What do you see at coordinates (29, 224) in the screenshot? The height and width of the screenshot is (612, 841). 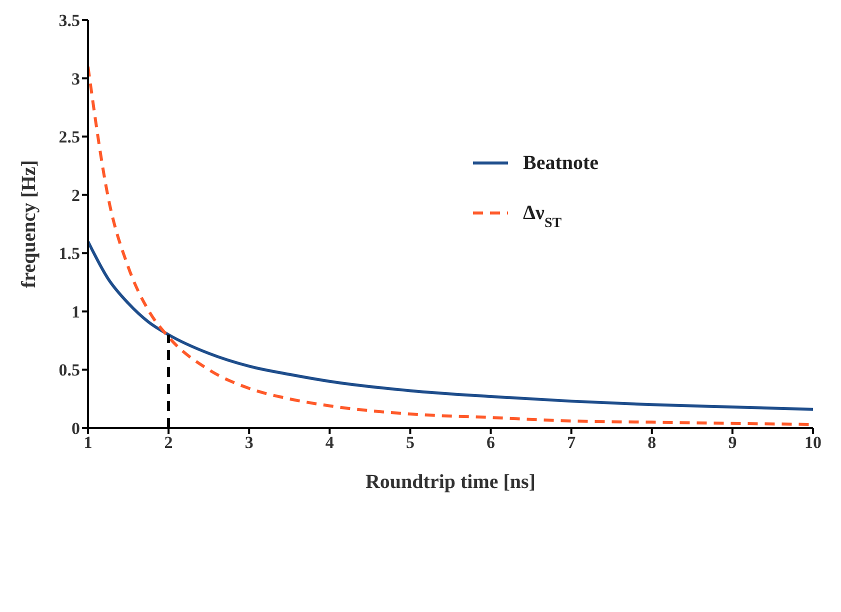 I see `y-axis-title: frequency [Hz]` at bounding box center [29, 224].